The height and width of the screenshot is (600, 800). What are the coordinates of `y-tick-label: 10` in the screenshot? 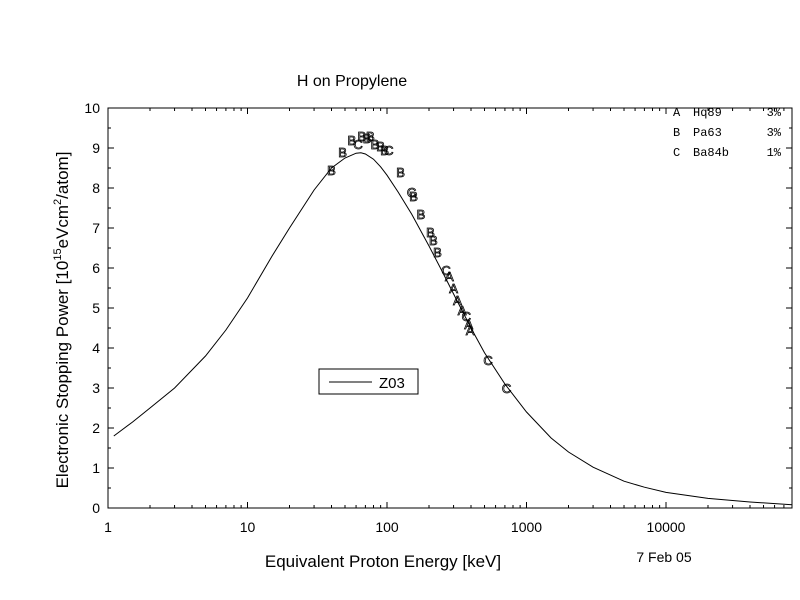 It's located at (92, 108).